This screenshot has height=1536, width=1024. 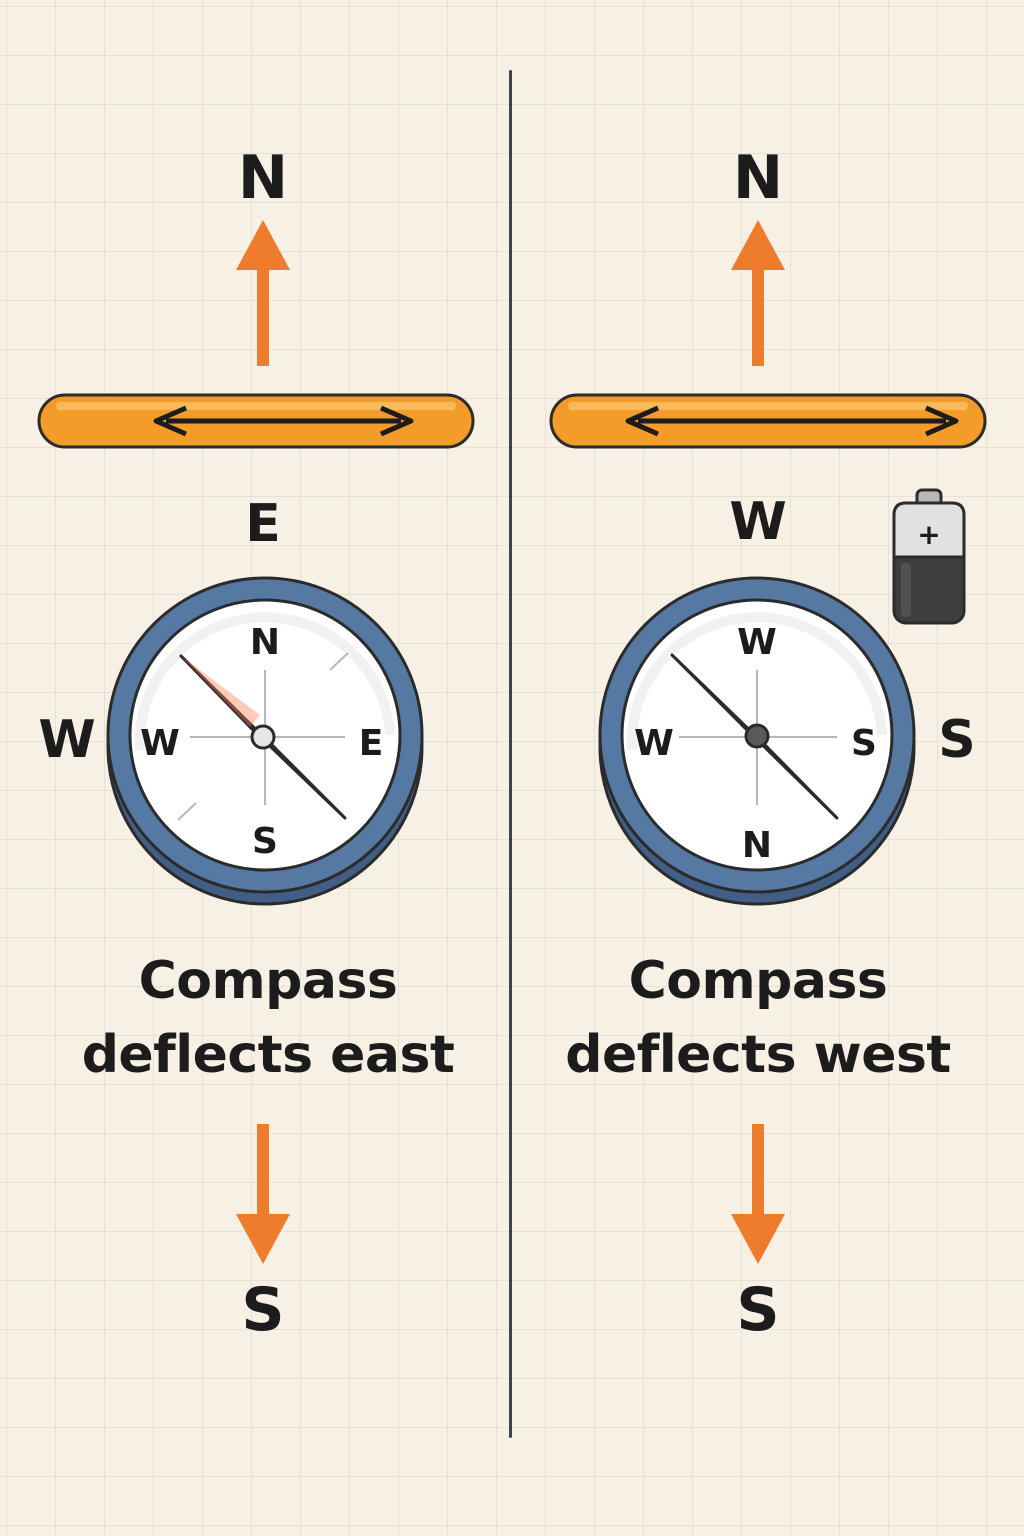 I want to click on battery-icon: +, so click(x=929, y=556).